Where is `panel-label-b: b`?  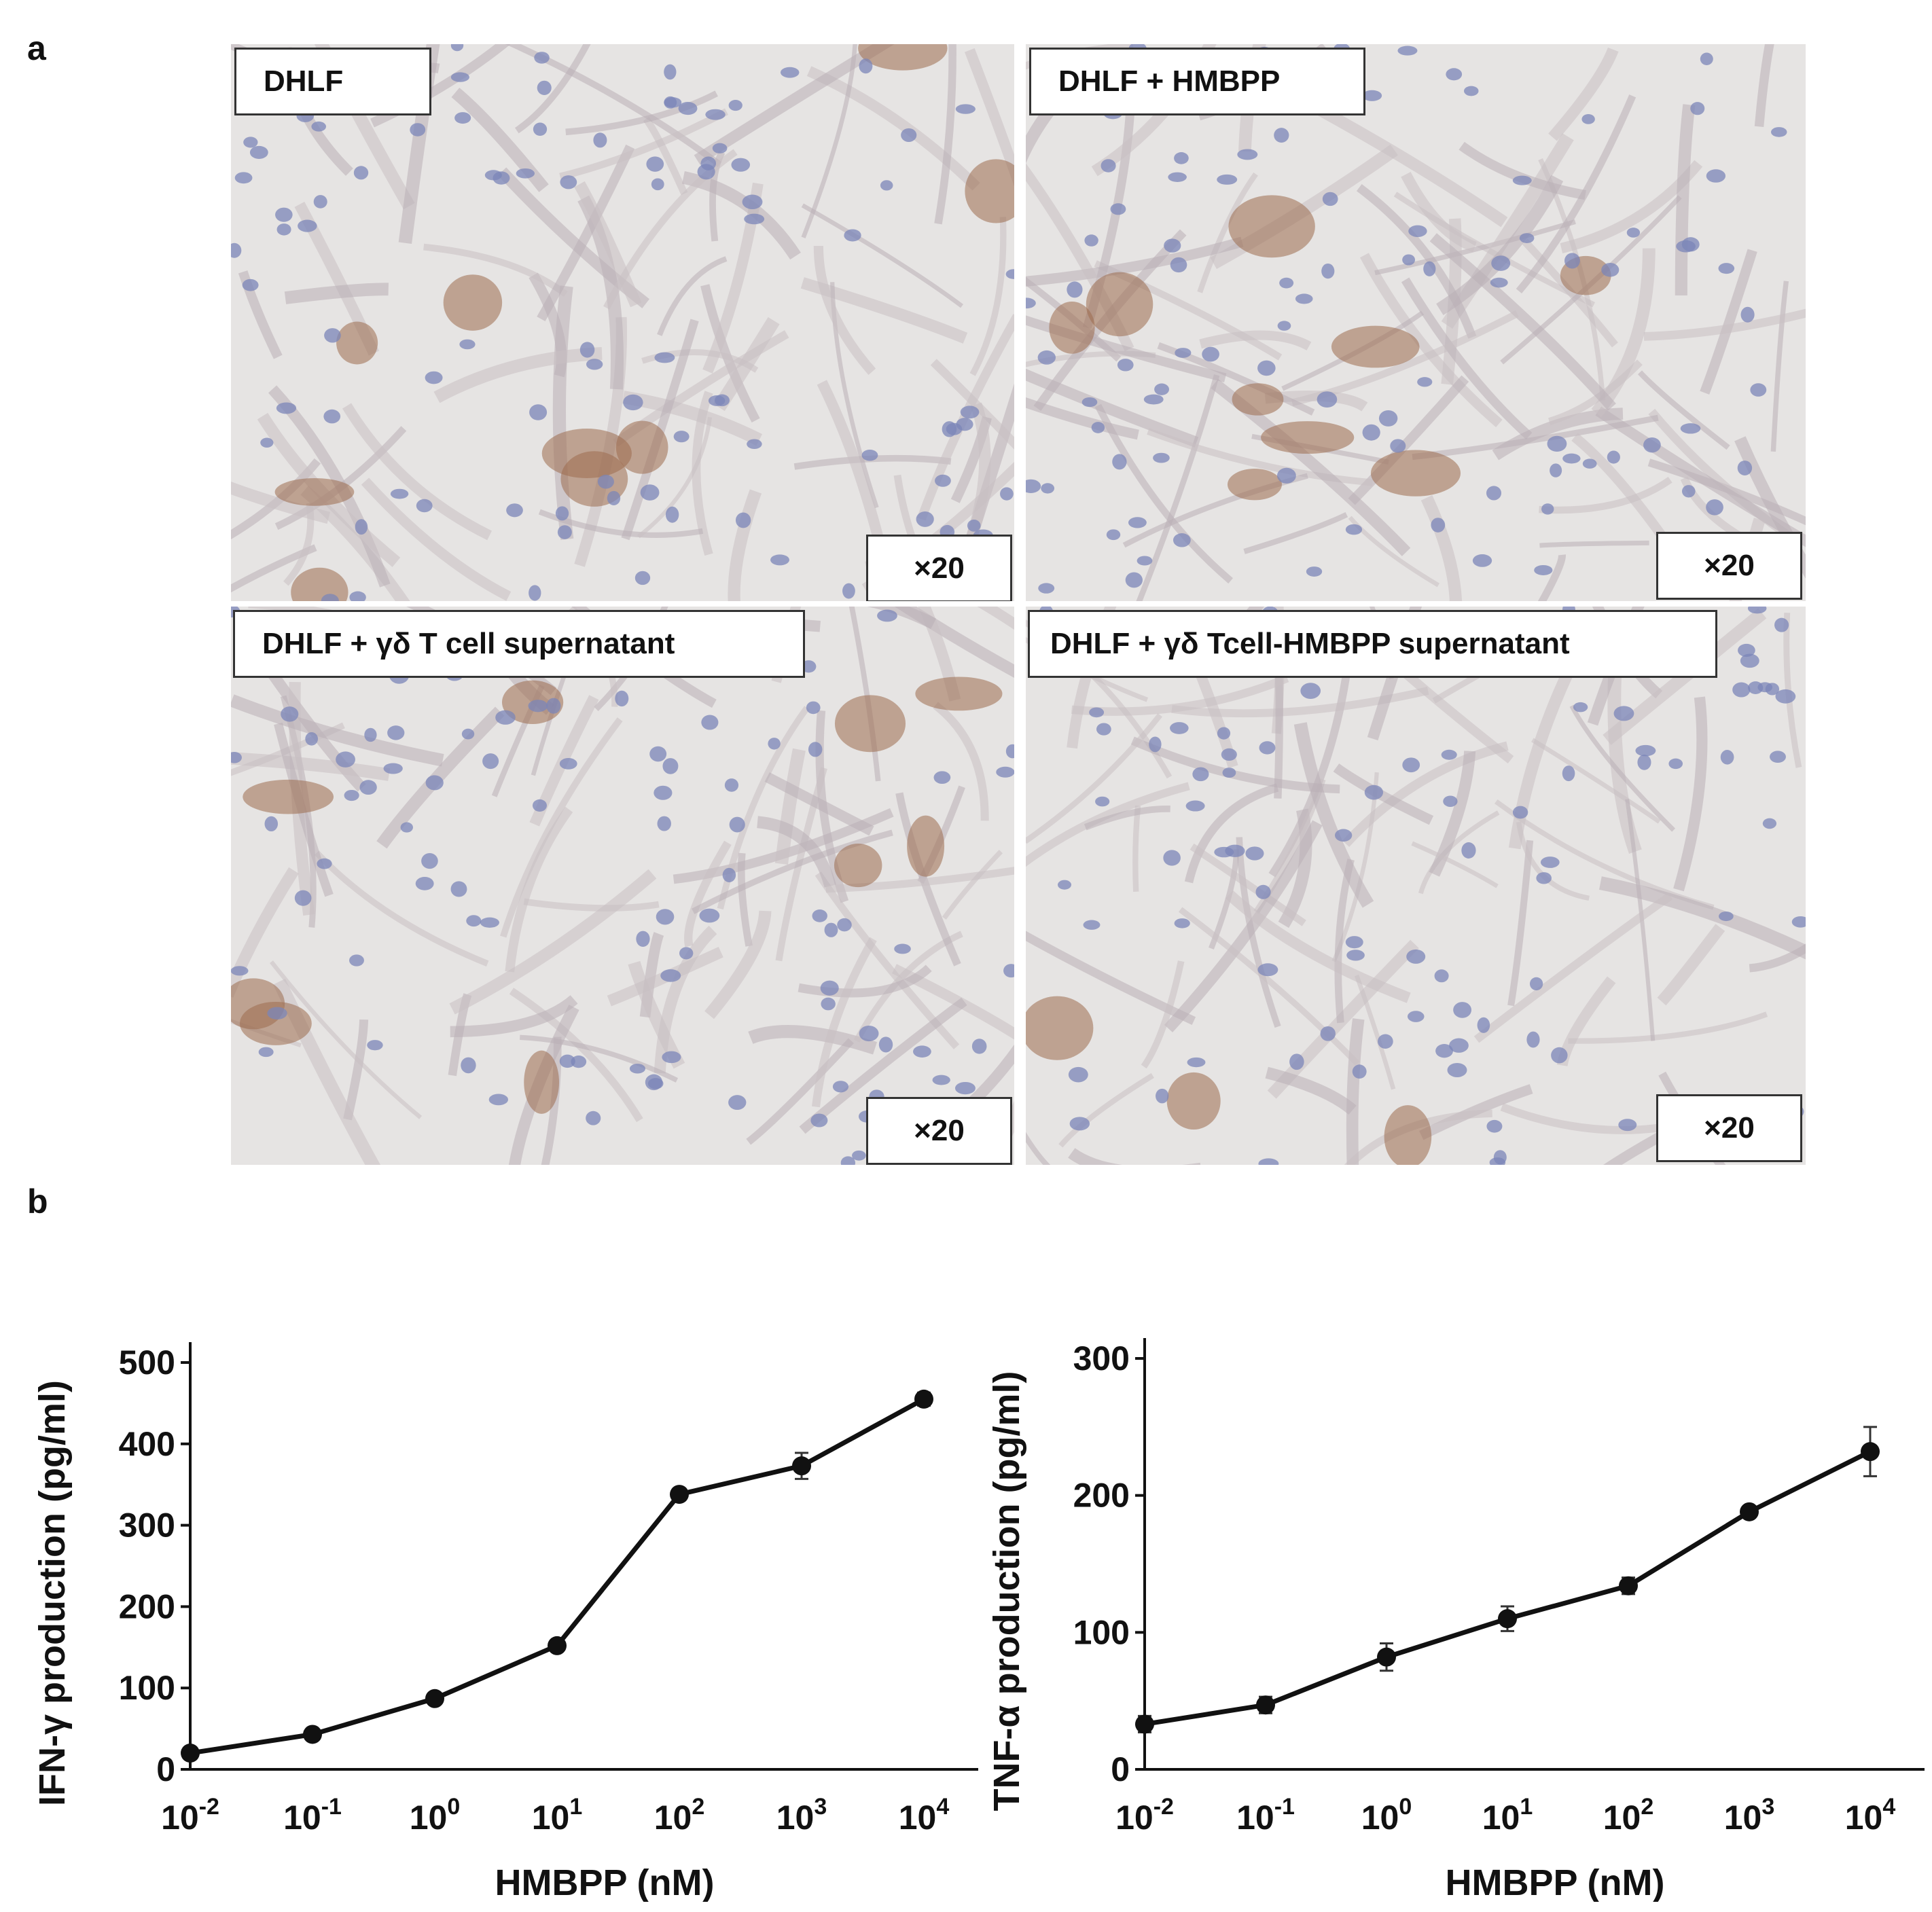 panel-label-b: b is located at coordinates (37, 1202).